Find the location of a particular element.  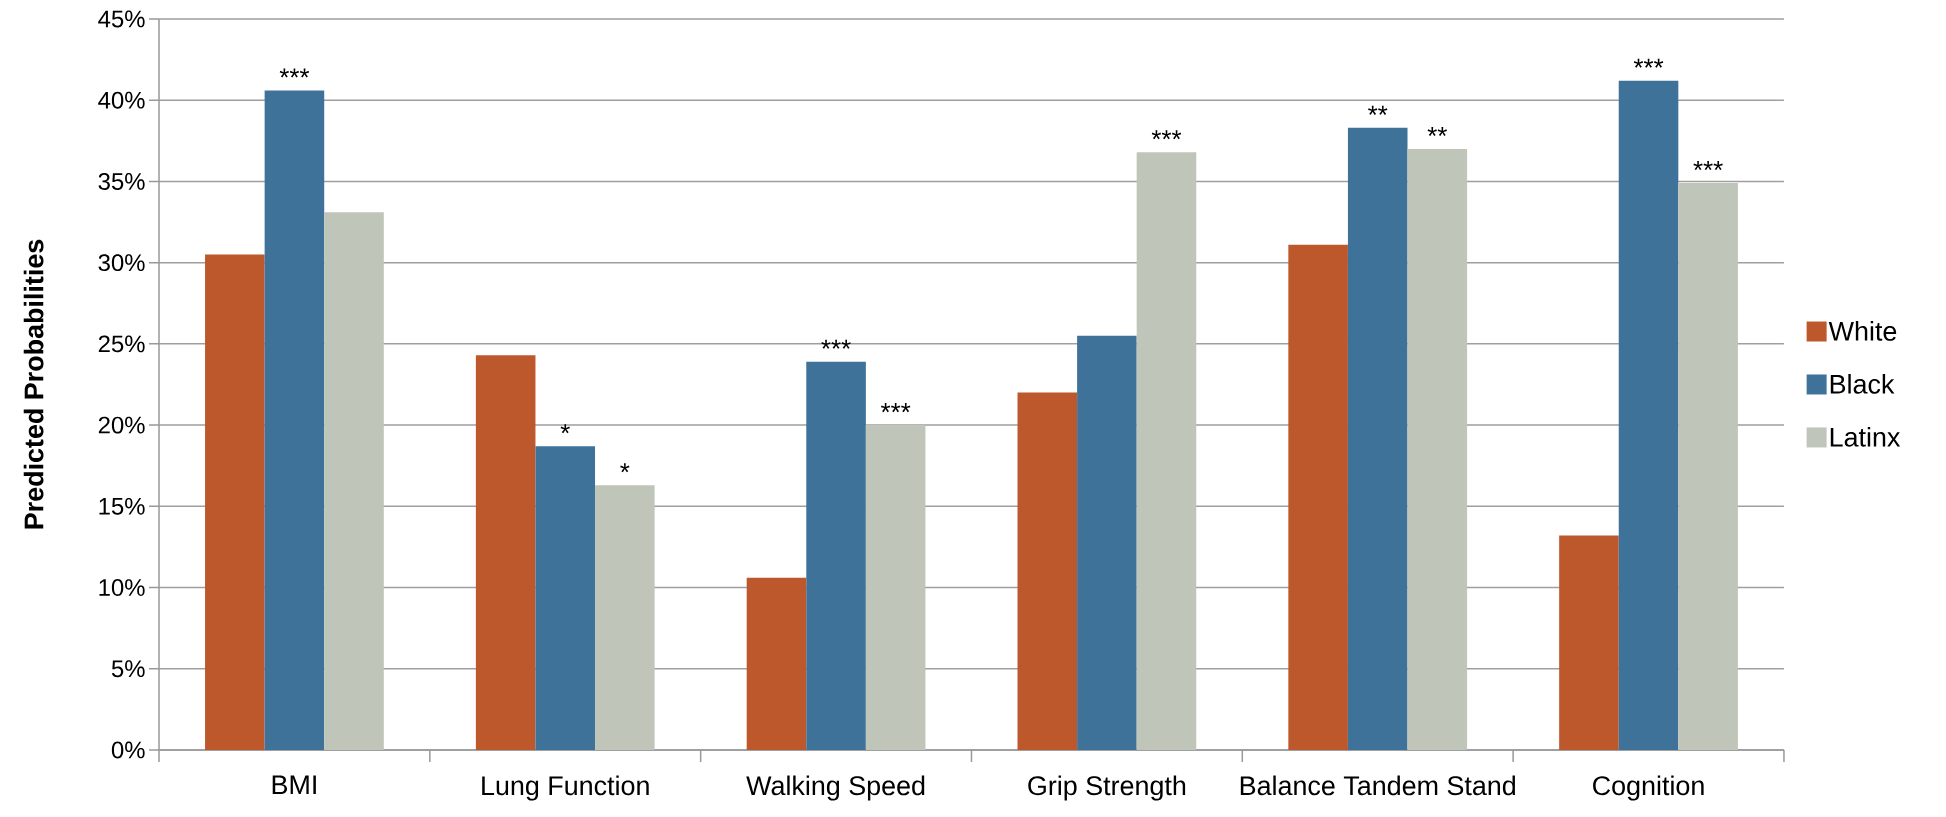

y-axis-title: Predicted Probabilities is located at coordinates (33, 384).